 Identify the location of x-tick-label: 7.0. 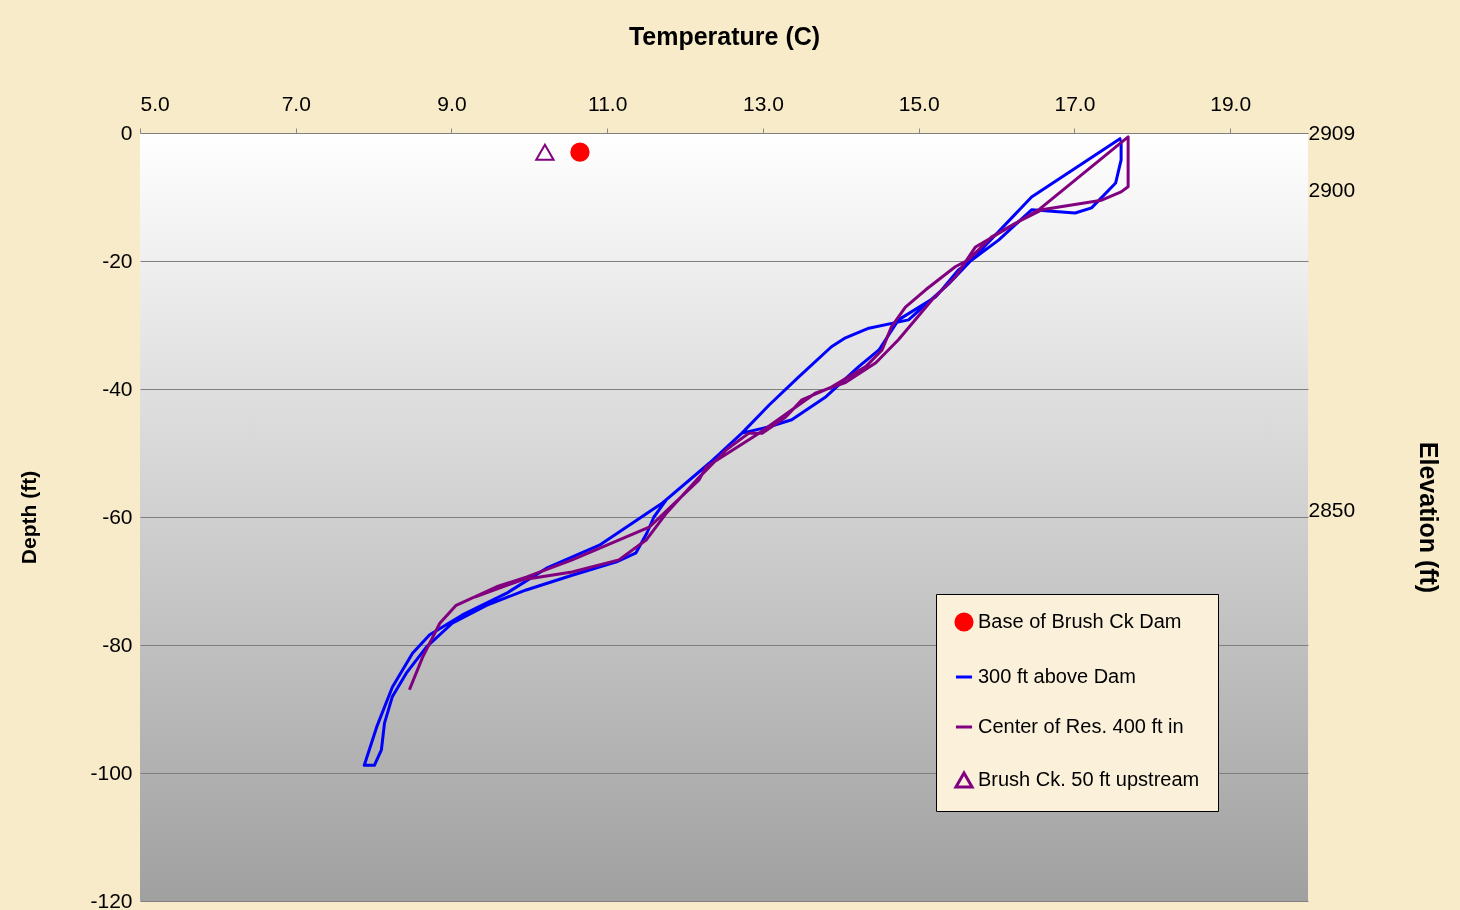
(296, 103).